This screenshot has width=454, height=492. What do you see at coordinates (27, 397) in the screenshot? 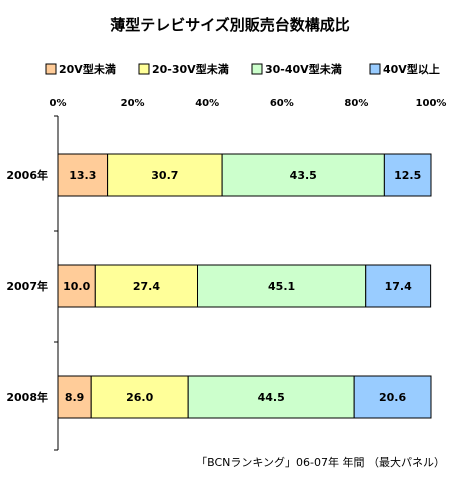
I see `category-label: 2008年` at bounding box center [27, 397].